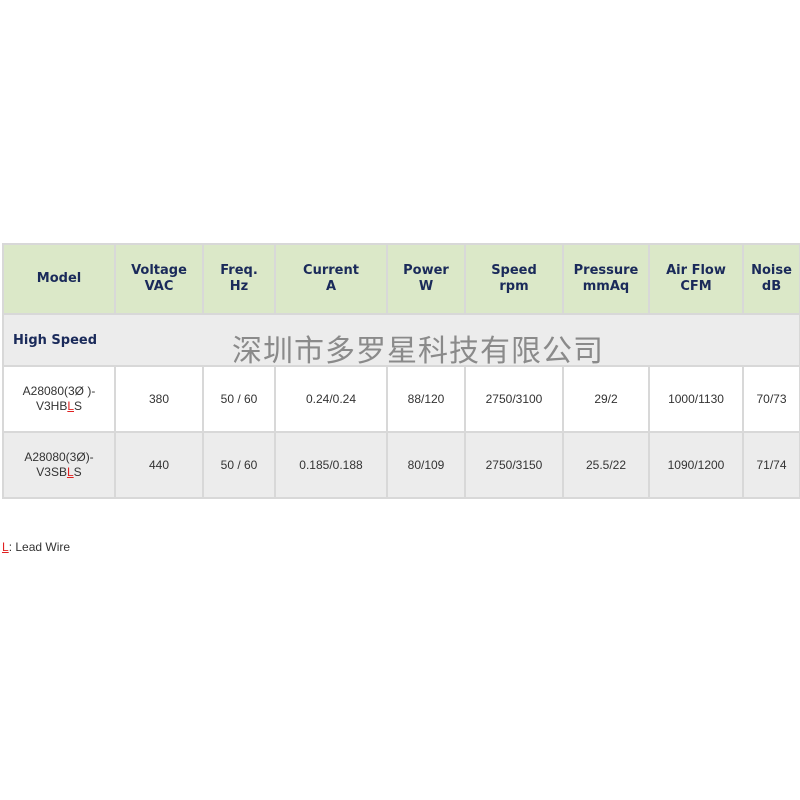  Describe the element at coordinates (771, 399) in the screenshot. I see `table-cell: 70/73` at that location.